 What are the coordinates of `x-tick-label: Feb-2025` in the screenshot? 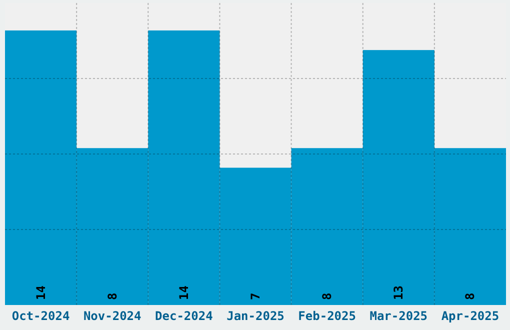 It's located at (327, 316).